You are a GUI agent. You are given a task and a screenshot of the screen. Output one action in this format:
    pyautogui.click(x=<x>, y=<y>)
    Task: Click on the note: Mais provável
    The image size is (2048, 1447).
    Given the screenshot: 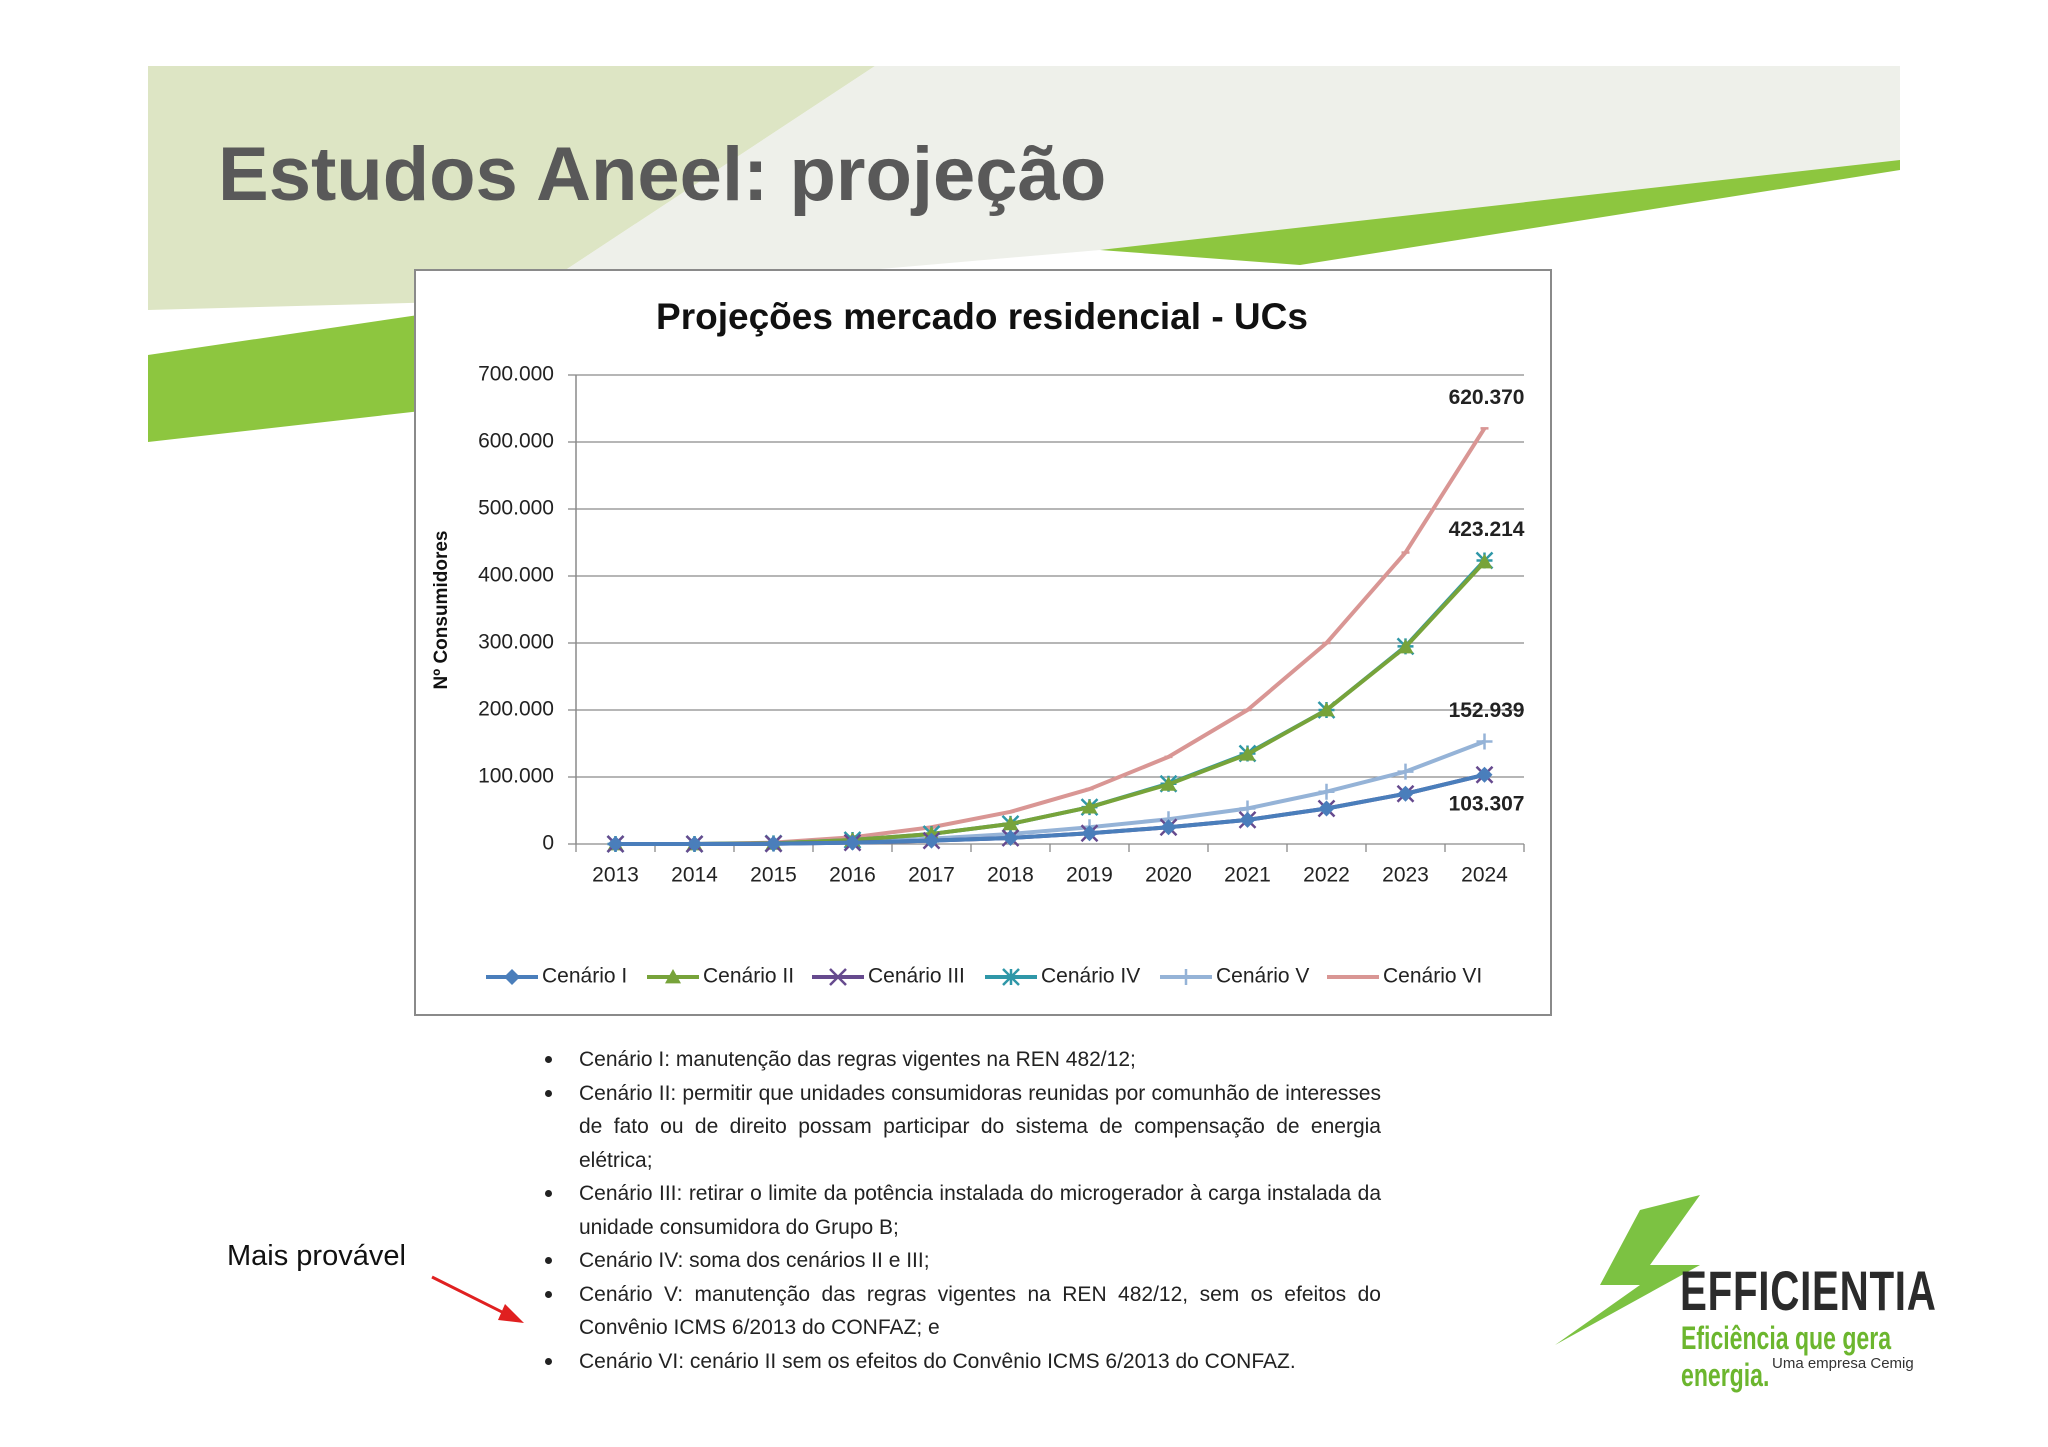 What is the action you would take?
    pyautogui.click(x=316, y=1256)
    